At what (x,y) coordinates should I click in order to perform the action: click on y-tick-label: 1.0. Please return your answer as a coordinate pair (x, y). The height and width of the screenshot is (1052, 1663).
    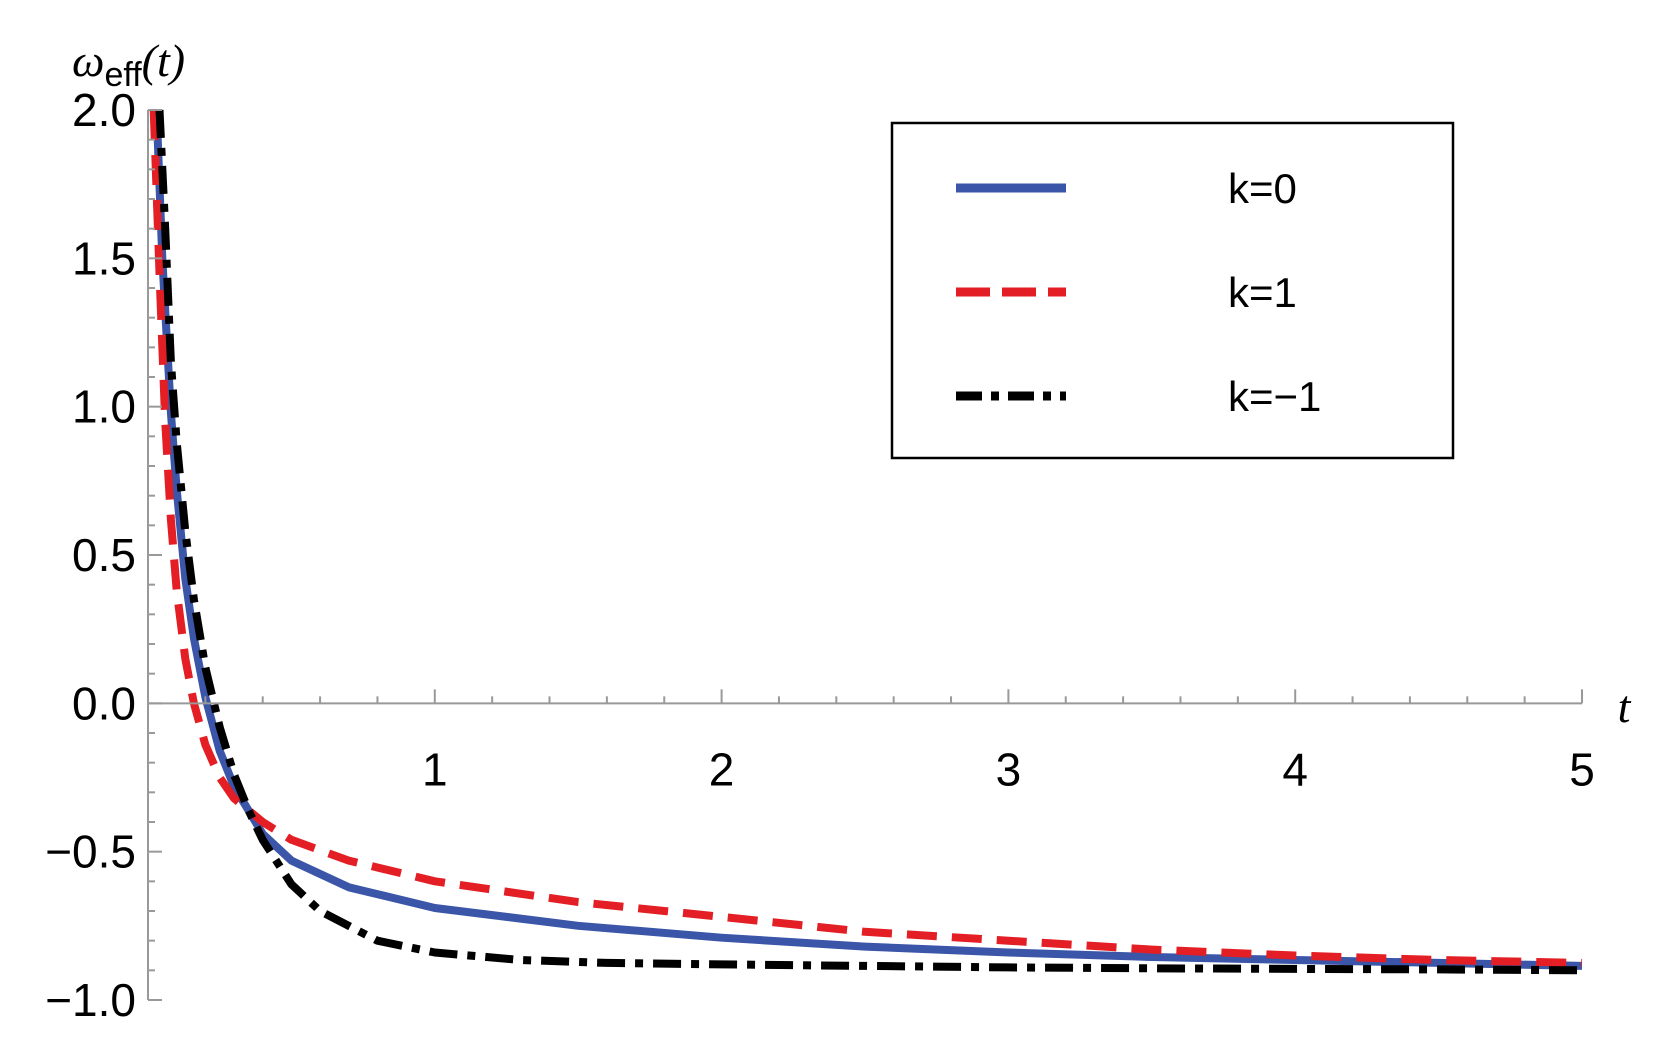
    Looking at the image, I should click on (104, 407).